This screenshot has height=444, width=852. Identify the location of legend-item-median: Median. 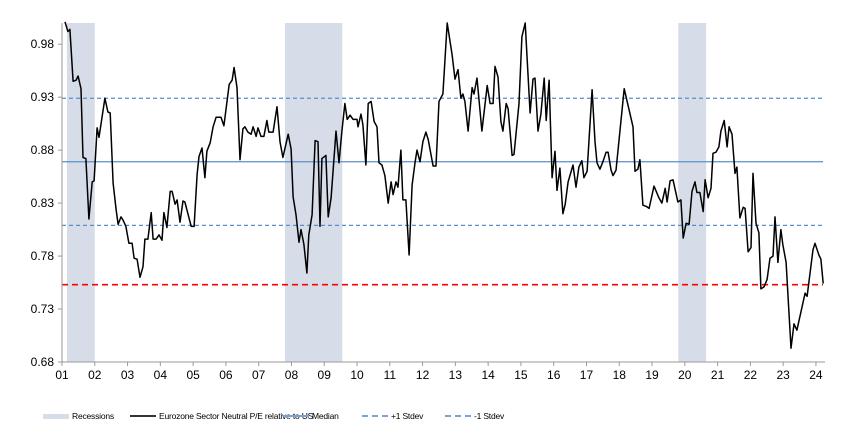
(311, 416).